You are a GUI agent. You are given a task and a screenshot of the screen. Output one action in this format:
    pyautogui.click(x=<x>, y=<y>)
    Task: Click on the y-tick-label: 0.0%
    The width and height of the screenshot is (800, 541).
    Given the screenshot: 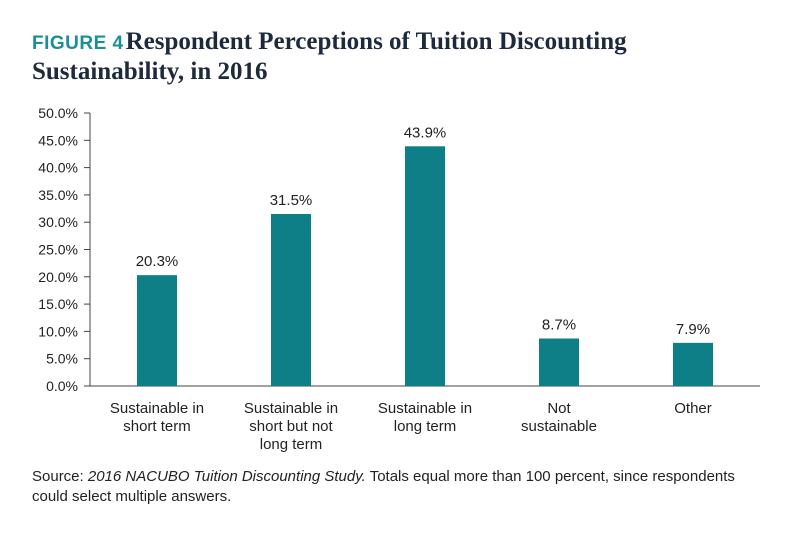 What is the action you would take?
    pyautogui.click(x=62, y=386)
    